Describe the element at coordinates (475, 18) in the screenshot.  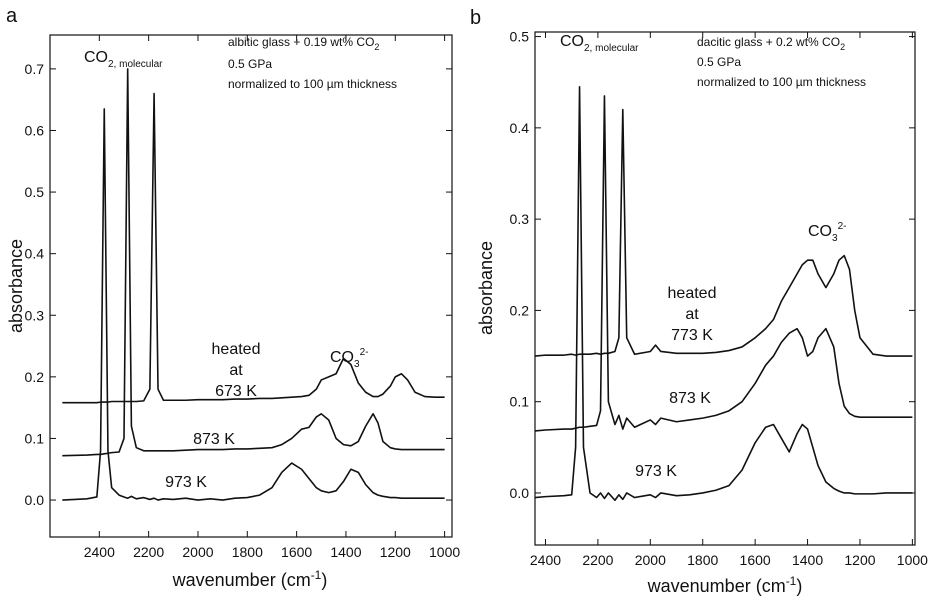
I see `panel-label: b` at that location.